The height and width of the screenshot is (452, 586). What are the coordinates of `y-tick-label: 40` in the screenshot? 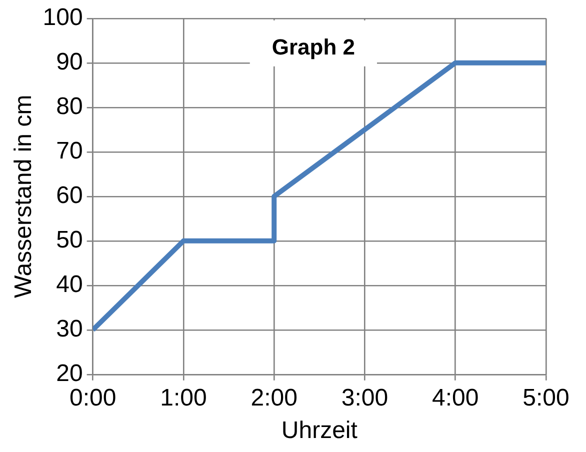 It's located at (69, 284).